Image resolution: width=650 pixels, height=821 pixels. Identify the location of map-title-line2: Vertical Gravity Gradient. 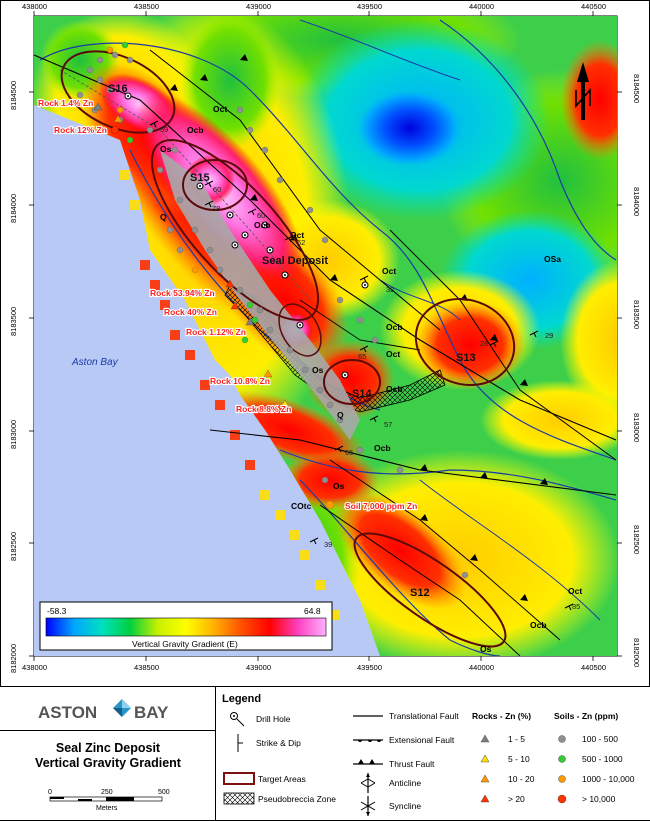
(108, 763).